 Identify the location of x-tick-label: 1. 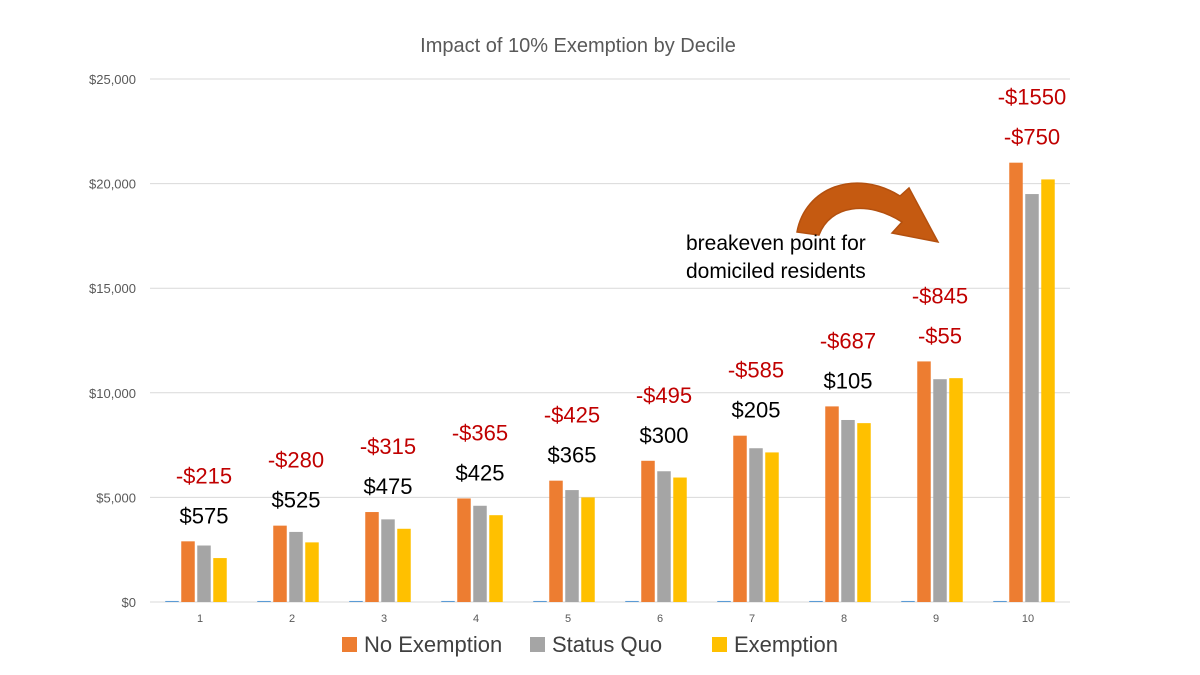
(200, 619).